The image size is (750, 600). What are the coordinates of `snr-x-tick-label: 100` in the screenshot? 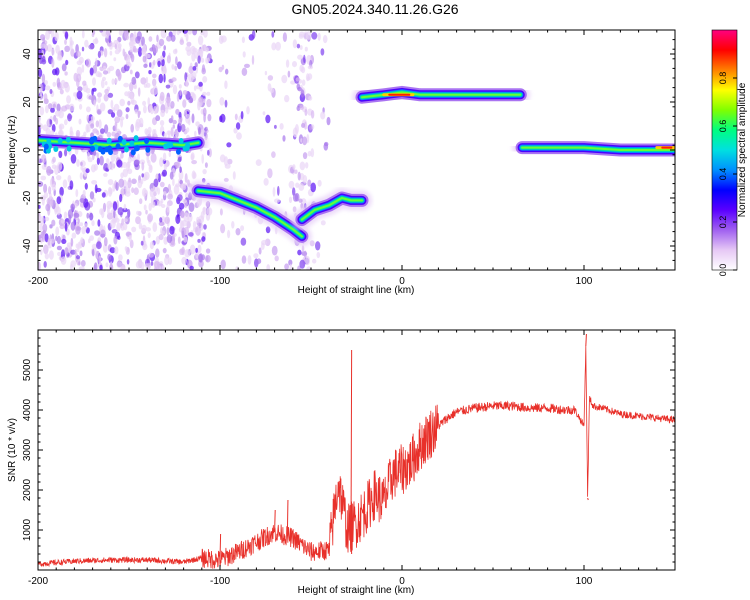 It's located at (584, 581).